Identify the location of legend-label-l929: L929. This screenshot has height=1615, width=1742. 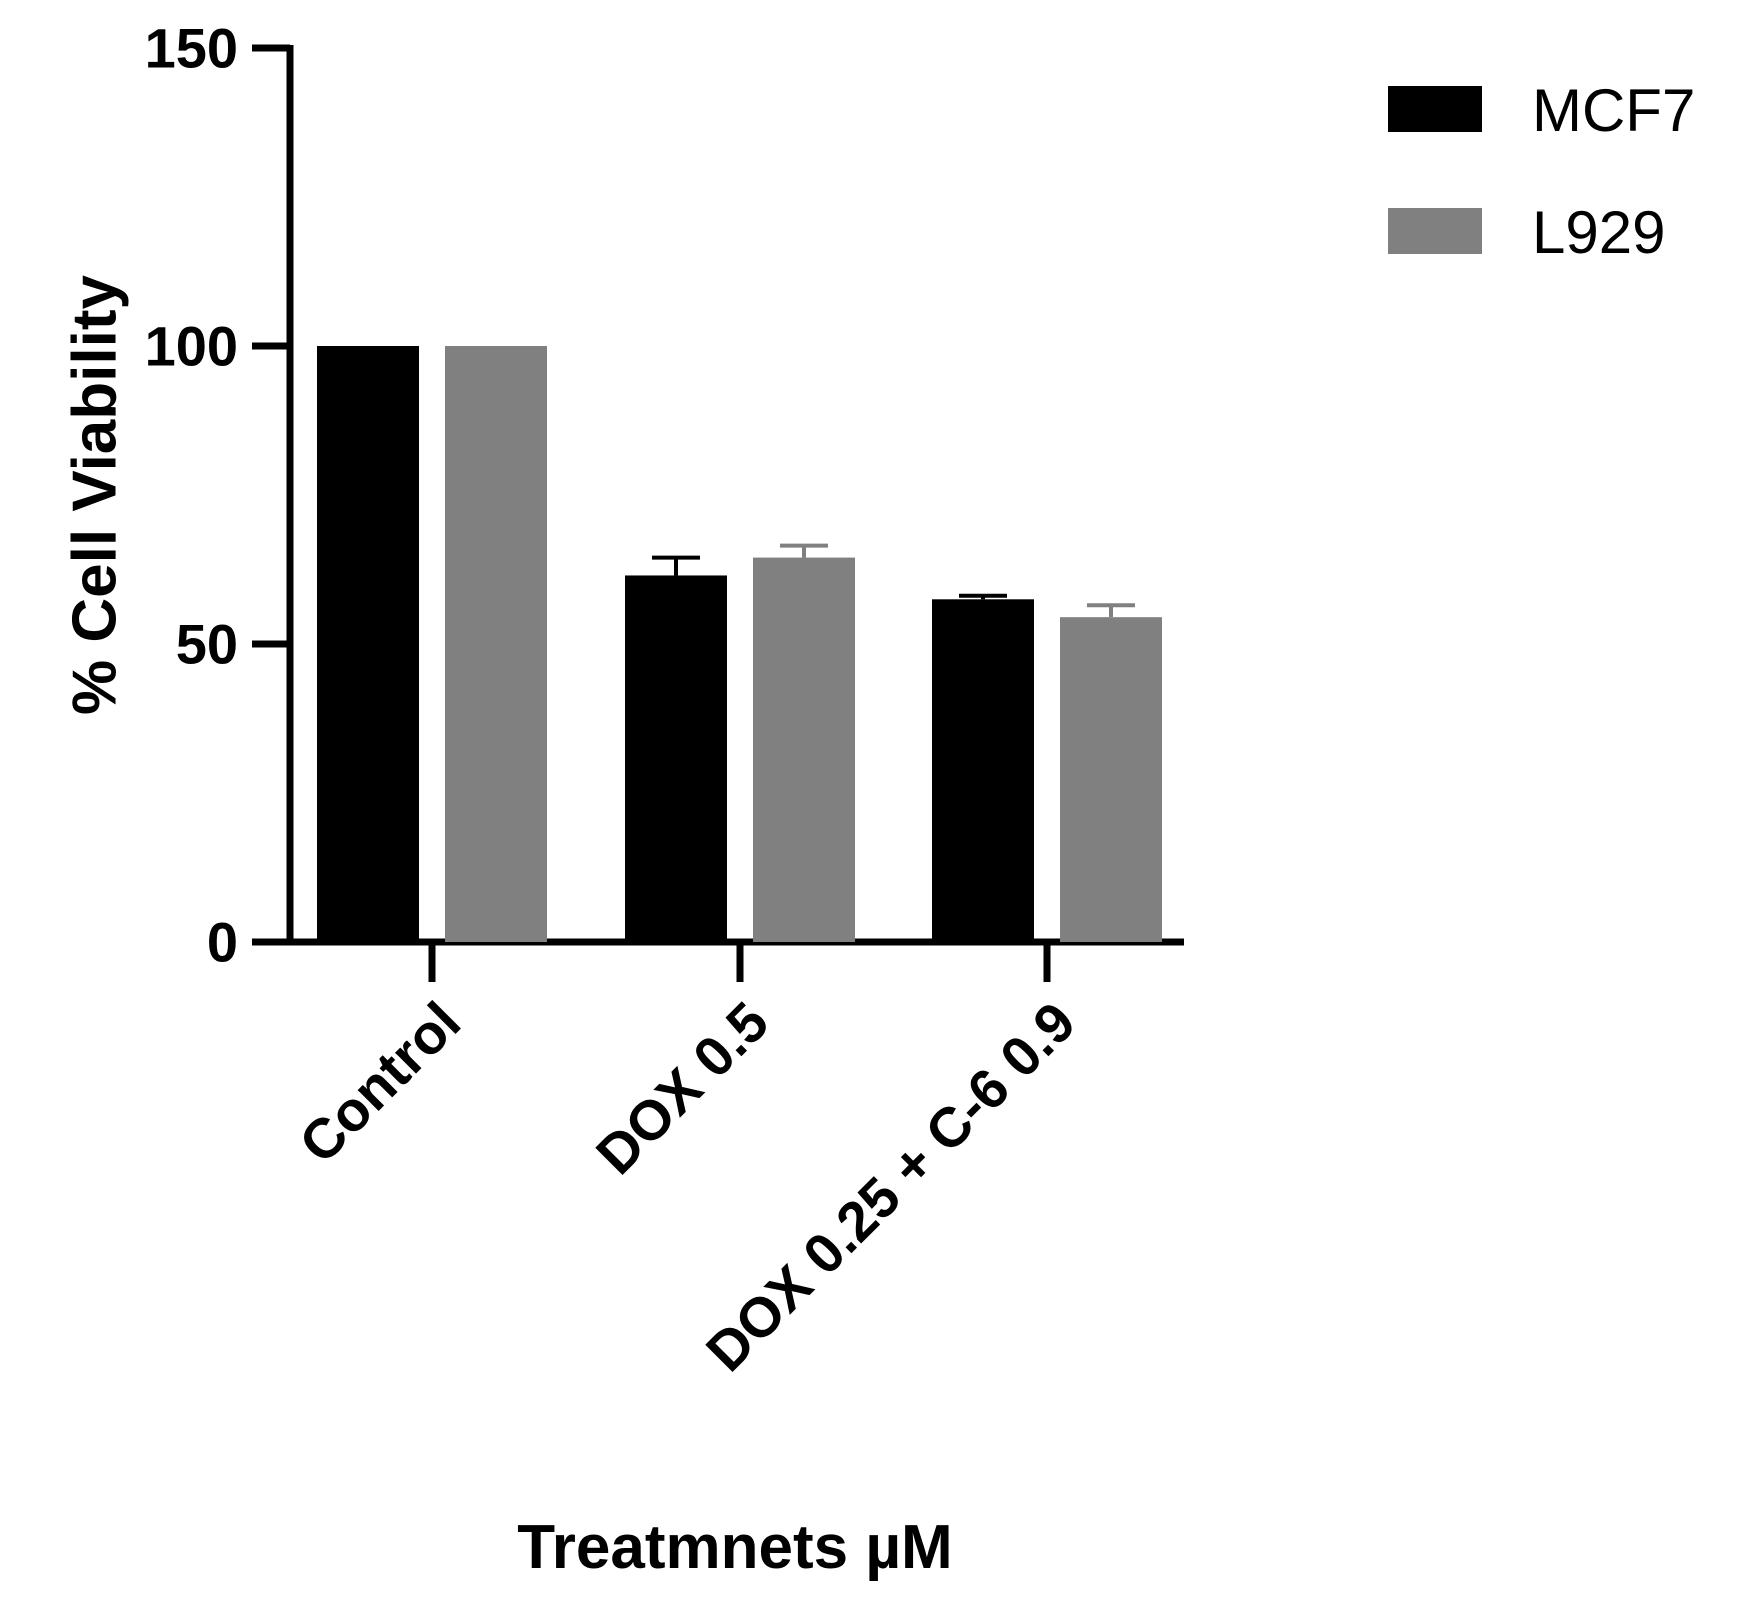
(1598, 232).